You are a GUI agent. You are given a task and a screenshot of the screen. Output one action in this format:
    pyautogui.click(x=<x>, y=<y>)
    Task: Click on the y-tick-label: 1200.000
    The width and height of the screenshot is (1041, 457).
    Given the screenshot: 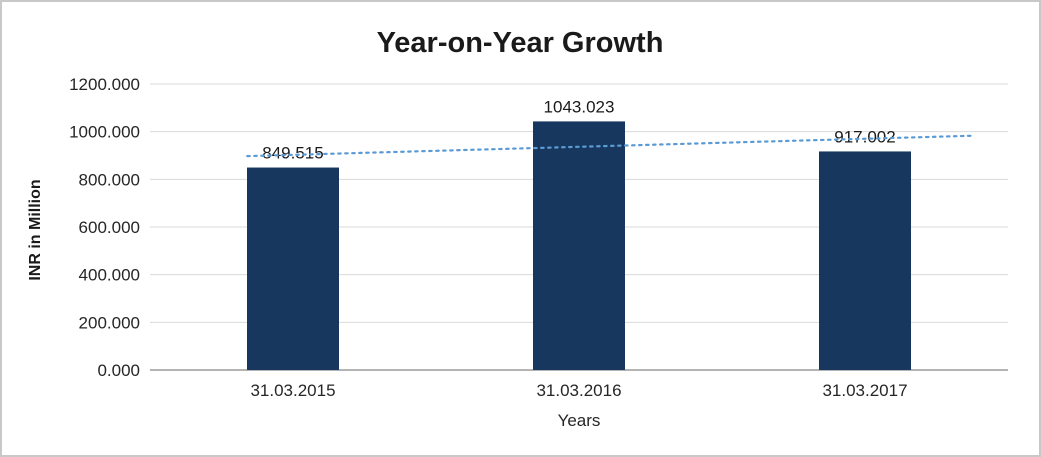 What is the action you would take?
    pyautogui.click(x=104, y=84)
    